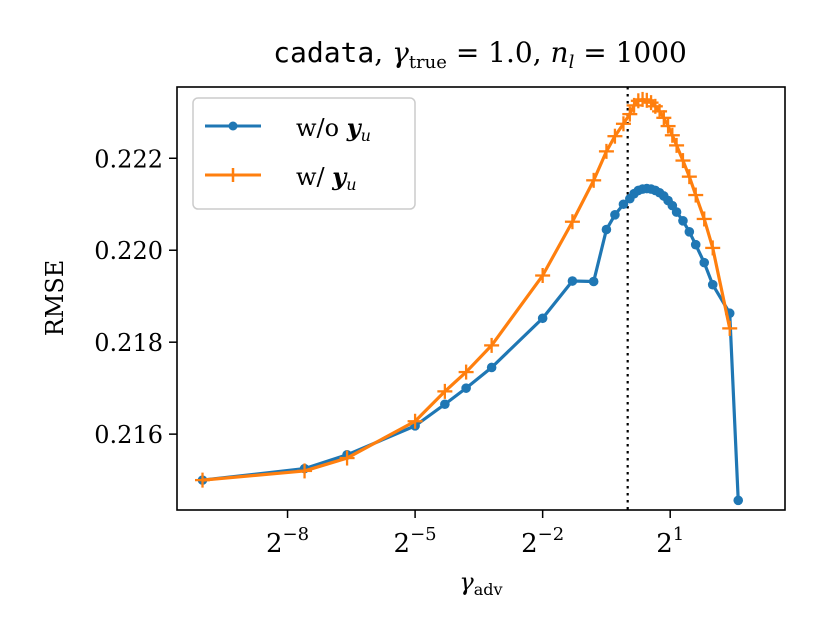 Image resolution: width=830 pixels, height=641 pixels. Describe the element at coordinates (233, 126) in the screenshot. I see `legend-marker-wo` at that location.